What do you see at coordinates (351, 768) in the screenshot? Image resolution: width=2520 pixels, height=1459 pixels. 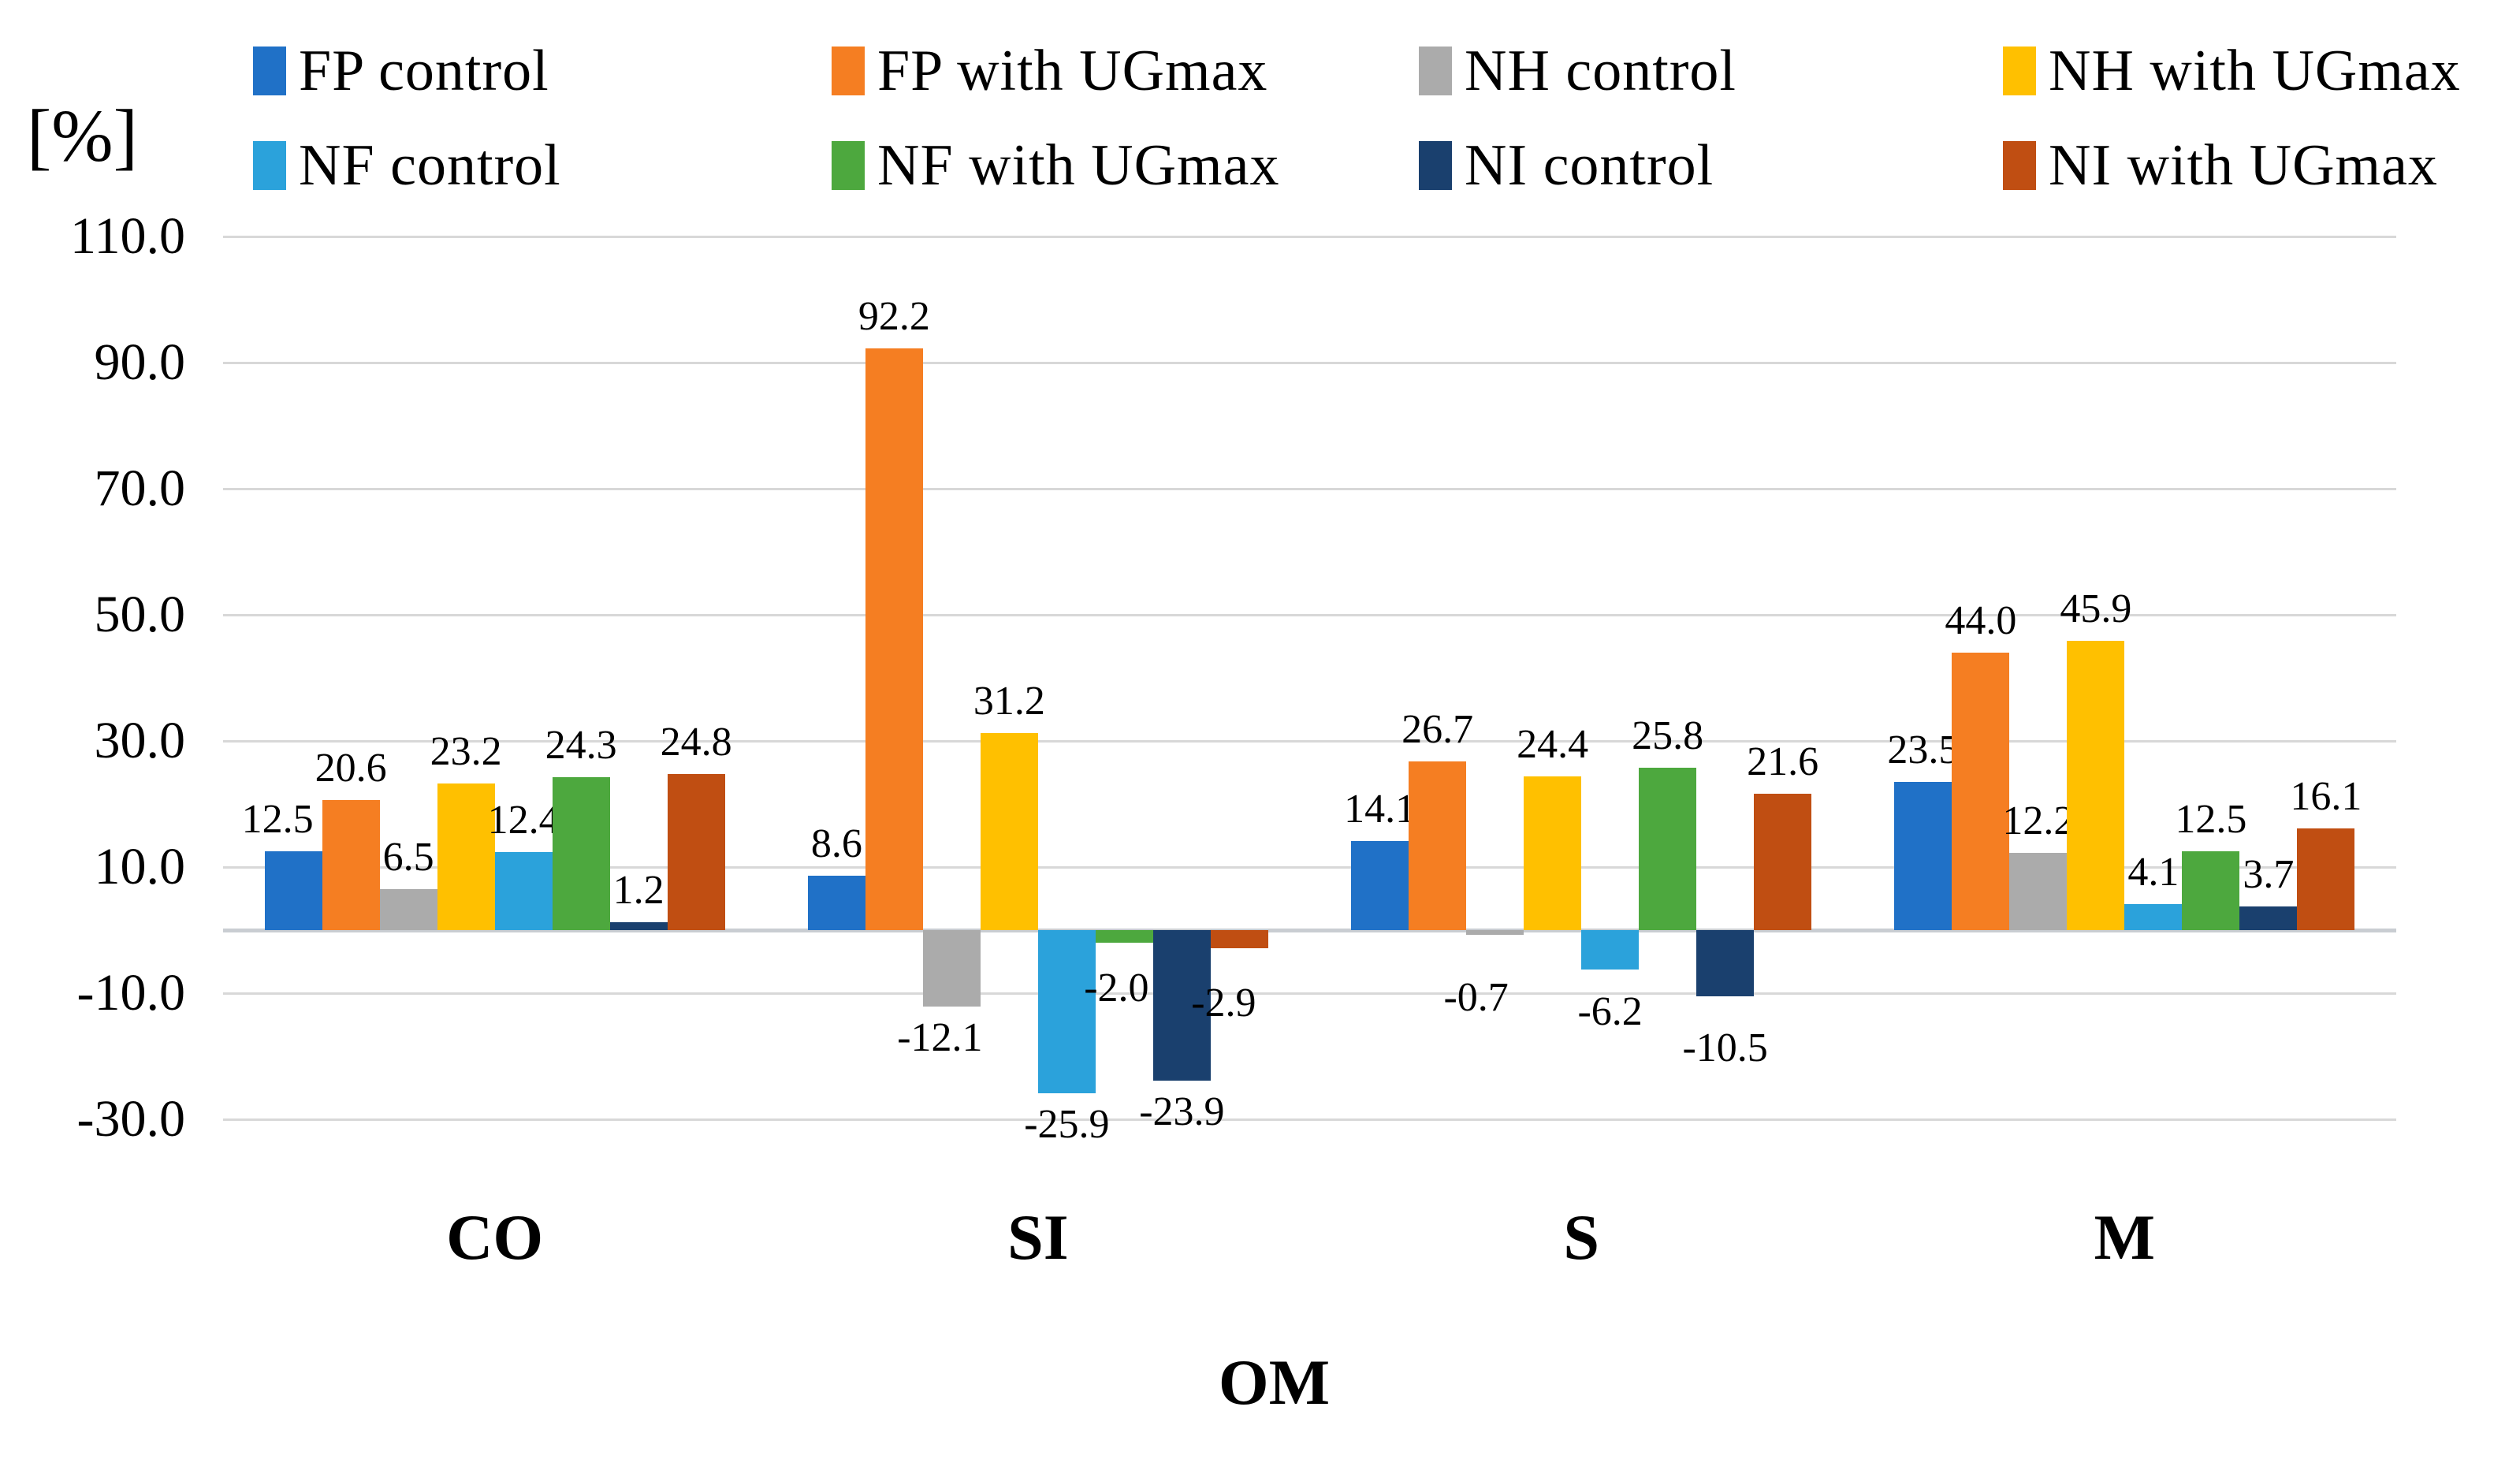 I see `value-label: 20.6` at bounding box center [351, 768].